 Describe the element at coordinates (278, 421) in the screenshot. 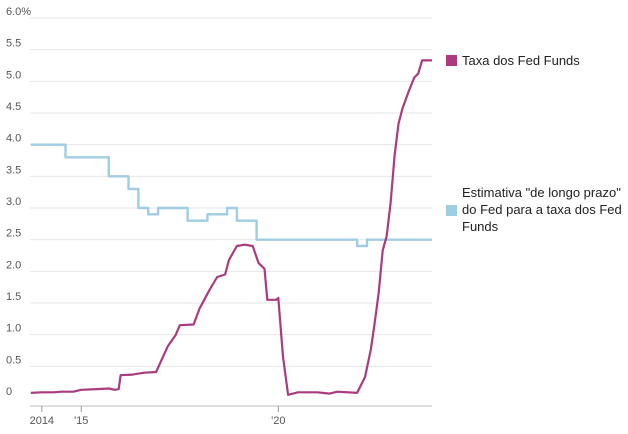

I see `x-tick-label: '20` at that location.